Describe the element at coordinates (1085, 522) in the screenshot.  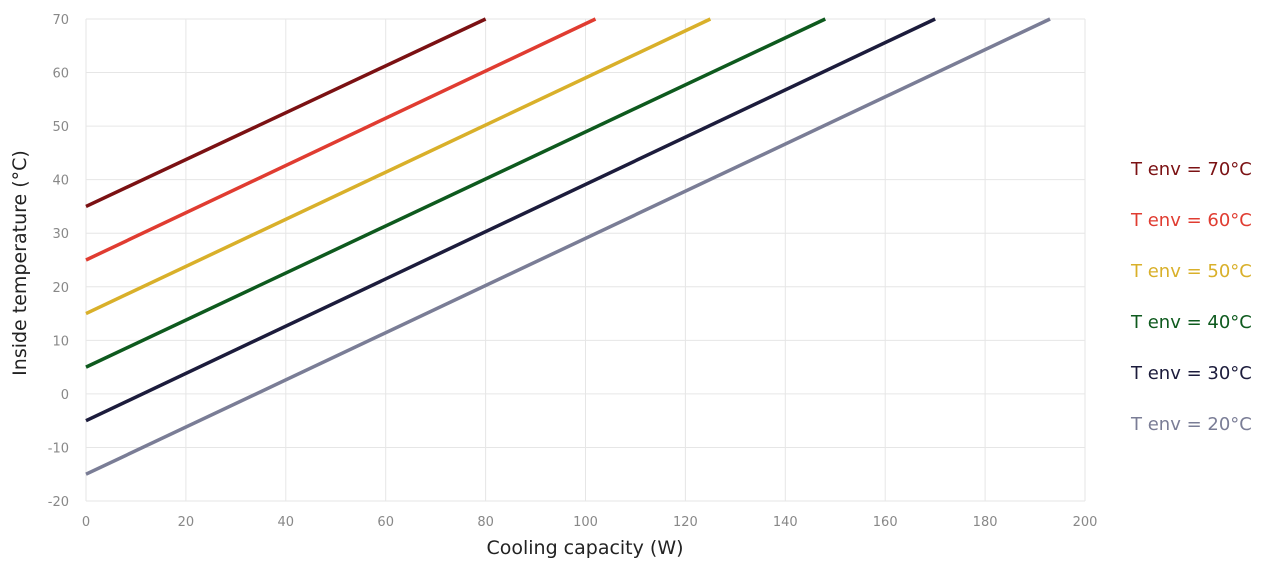
I see `x-tick-label: 200` at that location.